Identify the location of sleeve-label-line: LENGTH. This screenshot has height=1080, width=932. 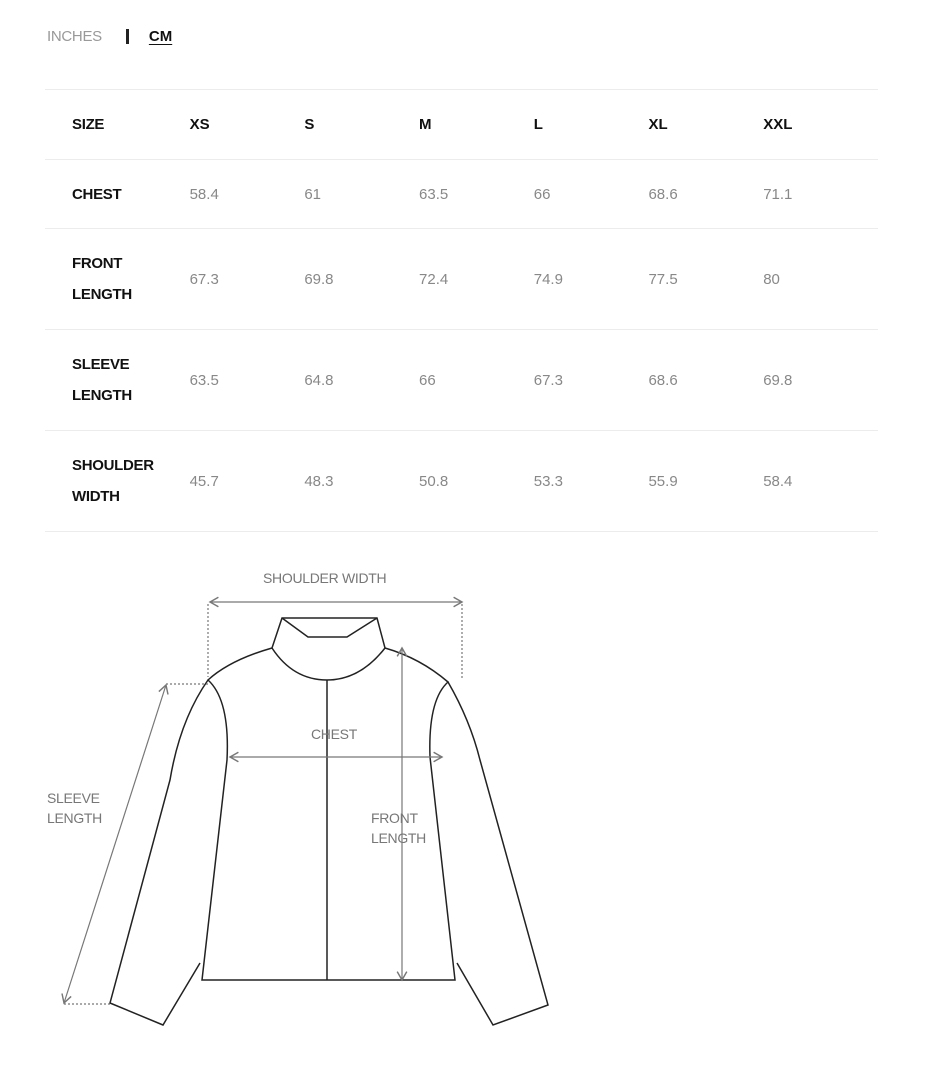
(74, 818).